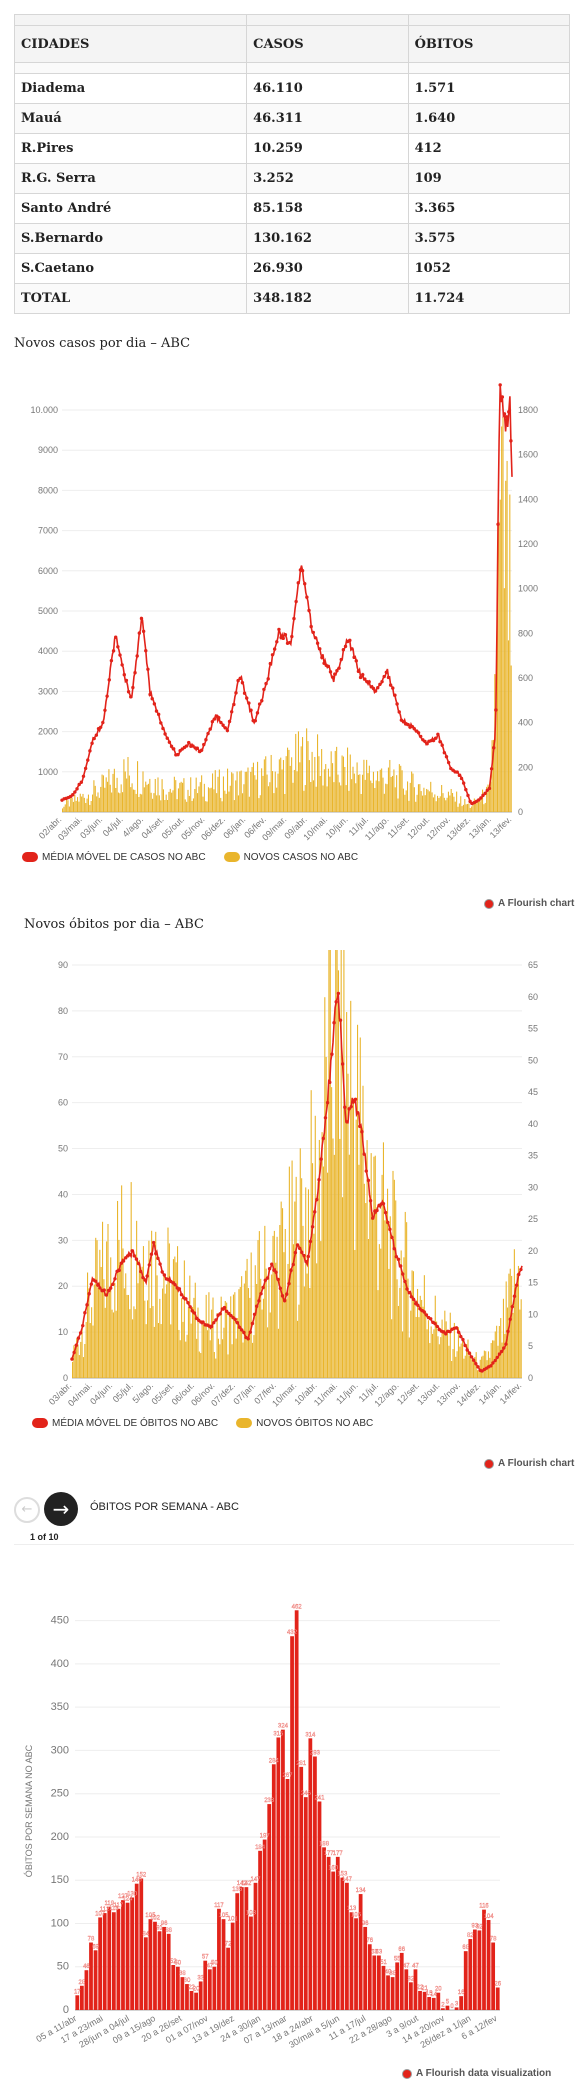 The image size is (583, 2086). I want to click on col-header-casos: CASOS, so click(327, 44).